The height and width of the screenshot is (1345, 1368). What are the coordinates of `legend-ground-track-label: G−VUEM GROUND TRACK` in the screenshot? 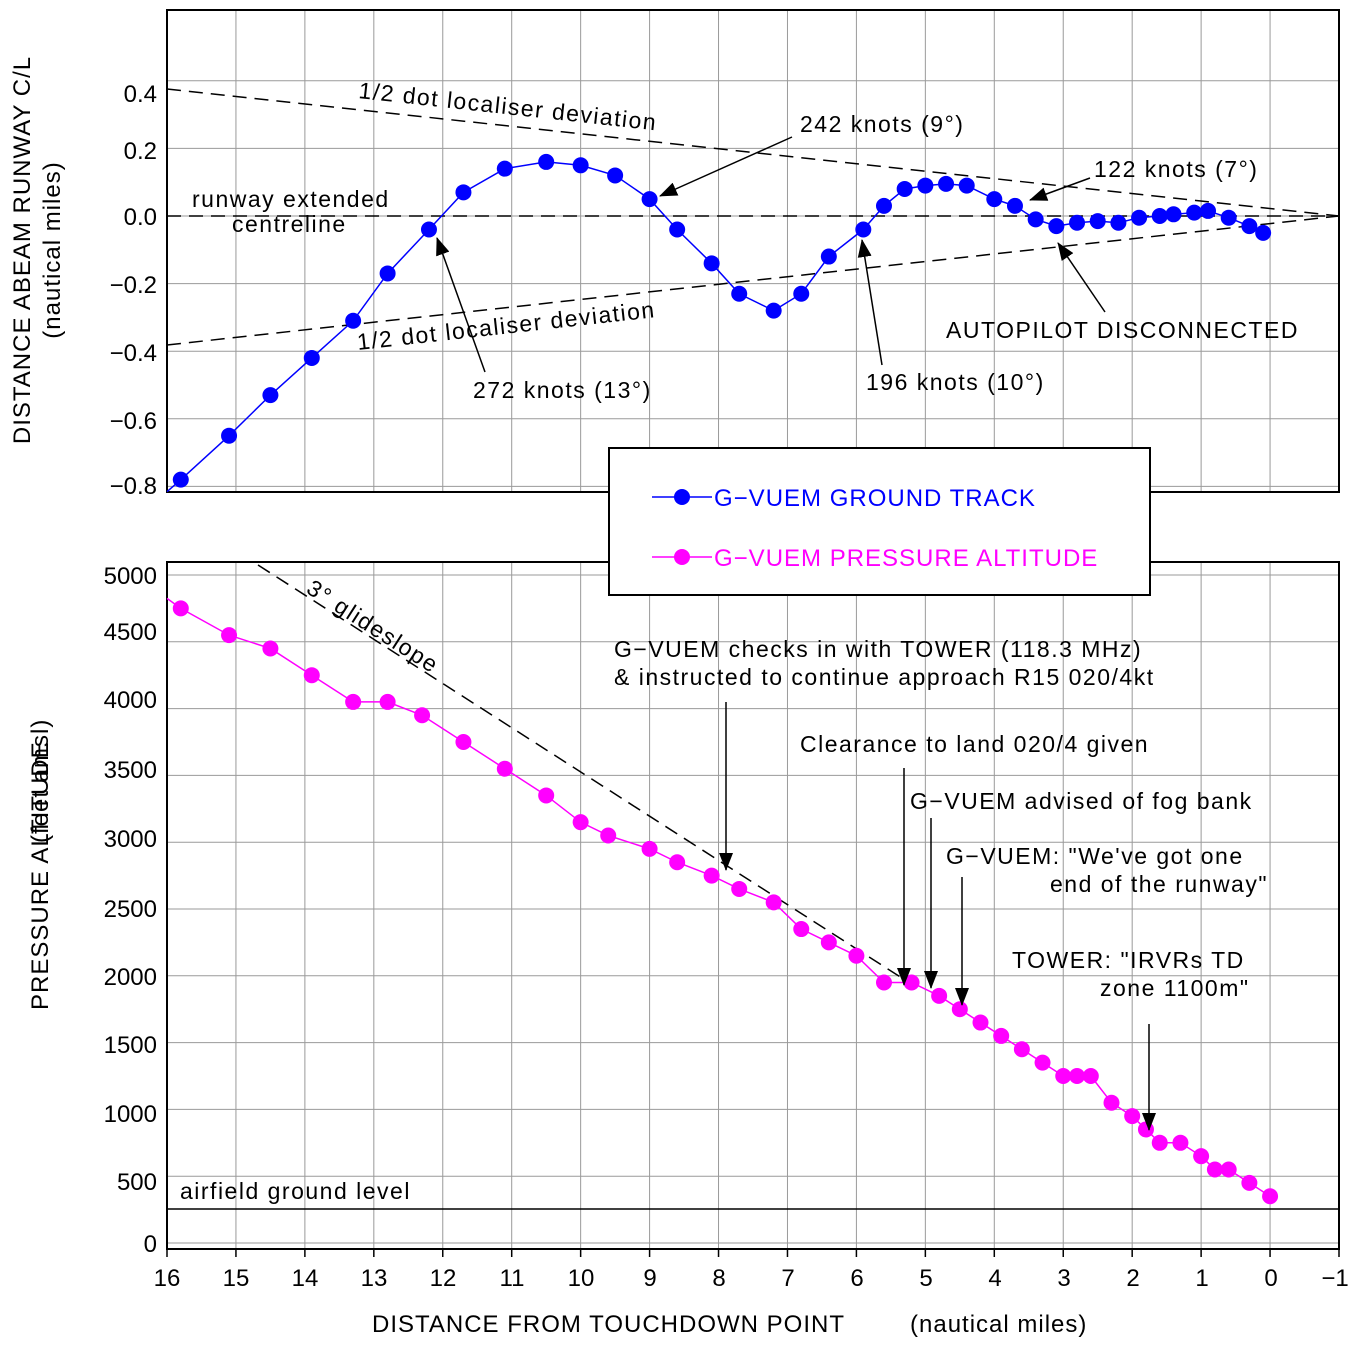 It's located at (875, 498).